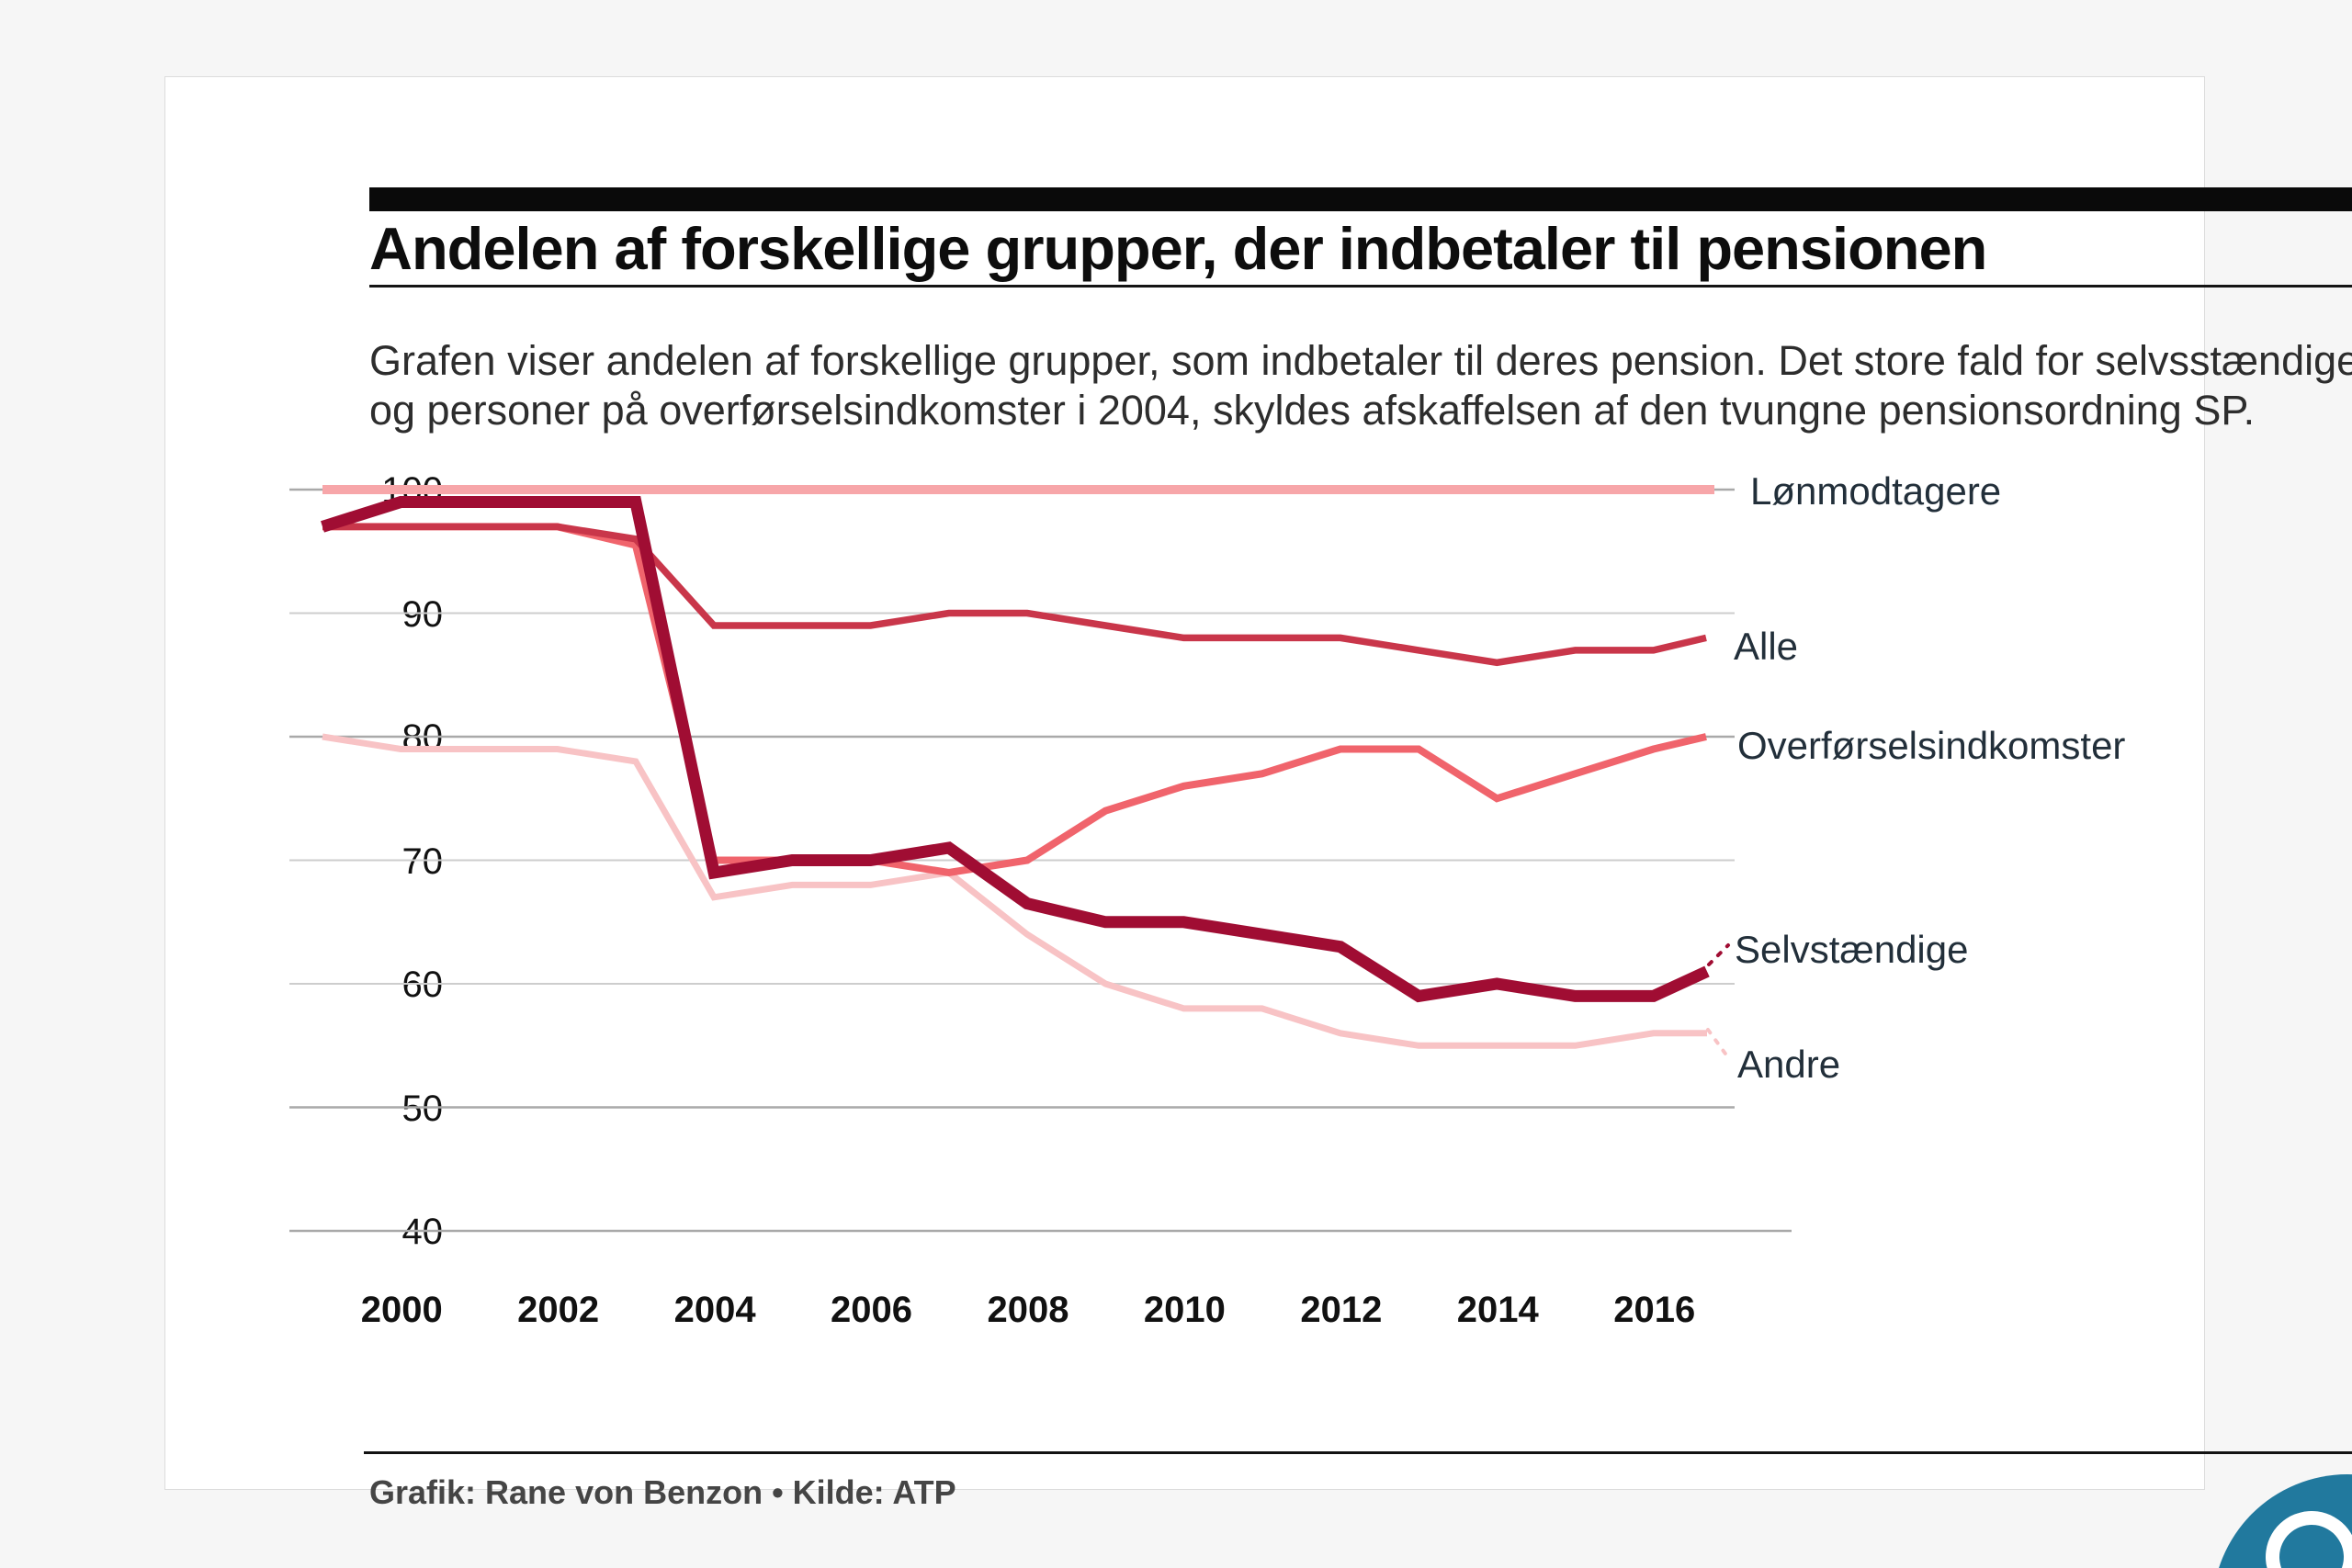  I want to click on x-tick-label: 2008, so click(1028, 1310).